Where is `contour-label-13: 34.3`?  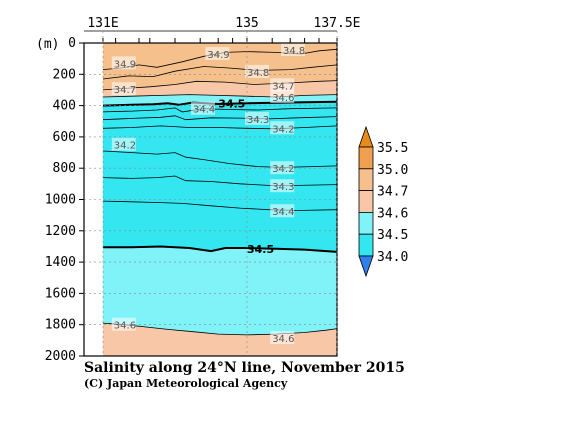
contour-label-13: 34.3 is located at coordinates (283, 187).